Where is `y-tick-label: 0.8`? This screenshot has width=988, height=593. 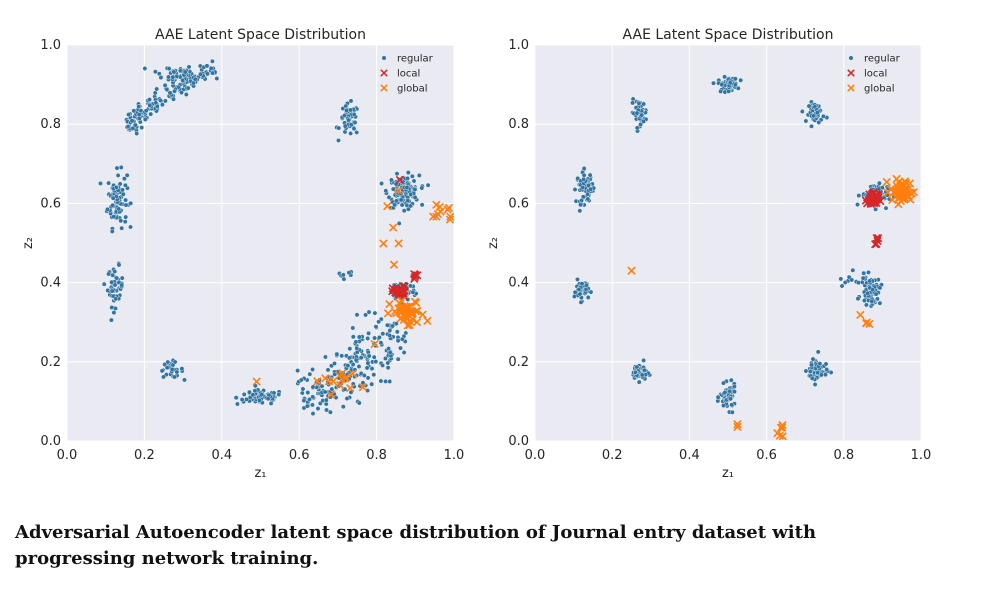 y-tick-label: 0.8 is located at coordinates (518, 124).